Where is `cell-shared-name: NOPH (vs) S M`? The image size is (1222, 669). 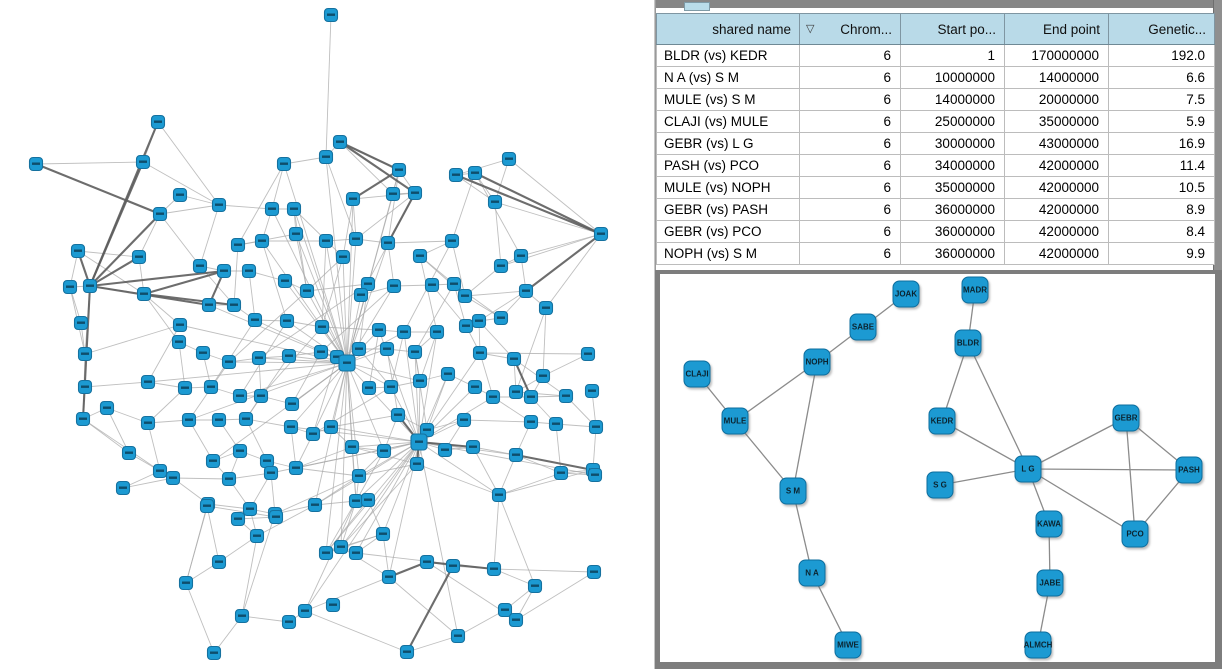
cell-shared-name: NOPH (vs) S M is located at coordinates (728, 253).